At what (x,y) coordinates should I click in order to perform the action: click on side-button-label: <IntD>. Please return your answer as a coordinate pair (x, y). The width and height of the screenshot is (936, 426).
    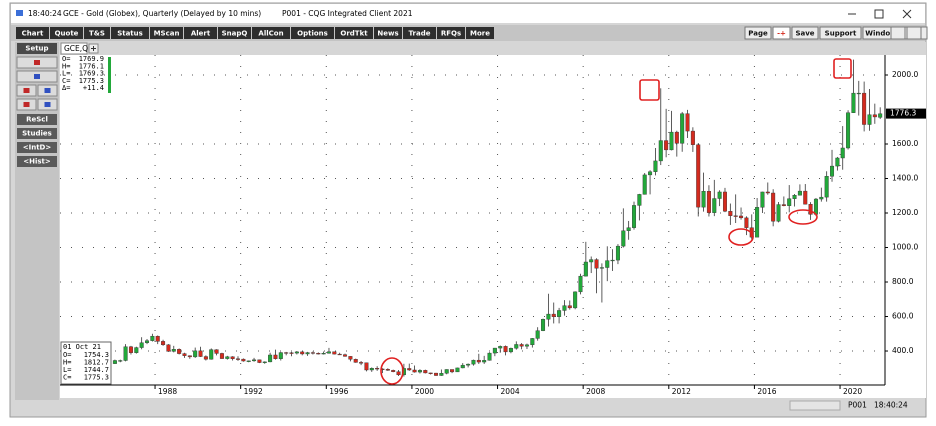
    Looking at the image, I should click on (37, 148).